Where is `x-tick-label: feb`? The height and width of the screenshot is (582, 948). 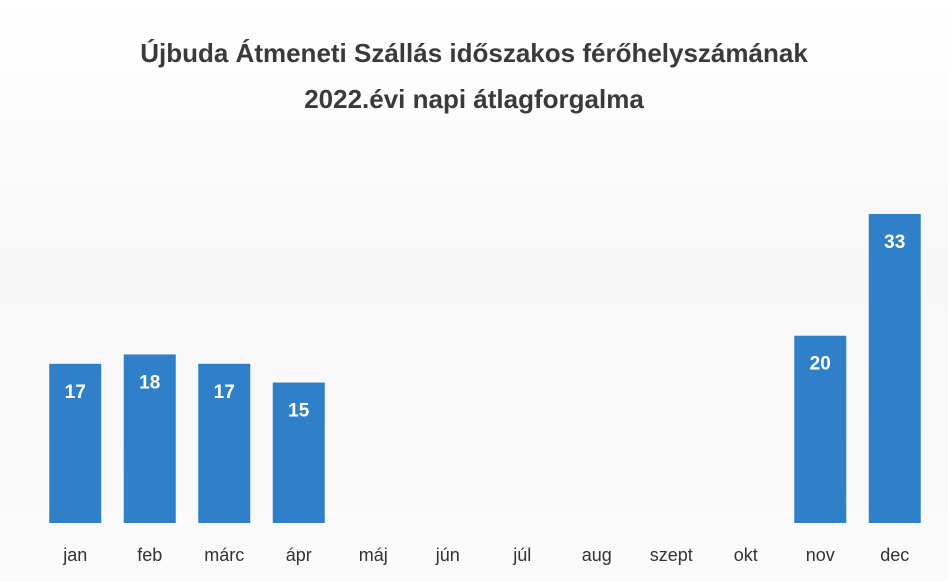
x-tick-label: feb is located at coordinates (149, 555).